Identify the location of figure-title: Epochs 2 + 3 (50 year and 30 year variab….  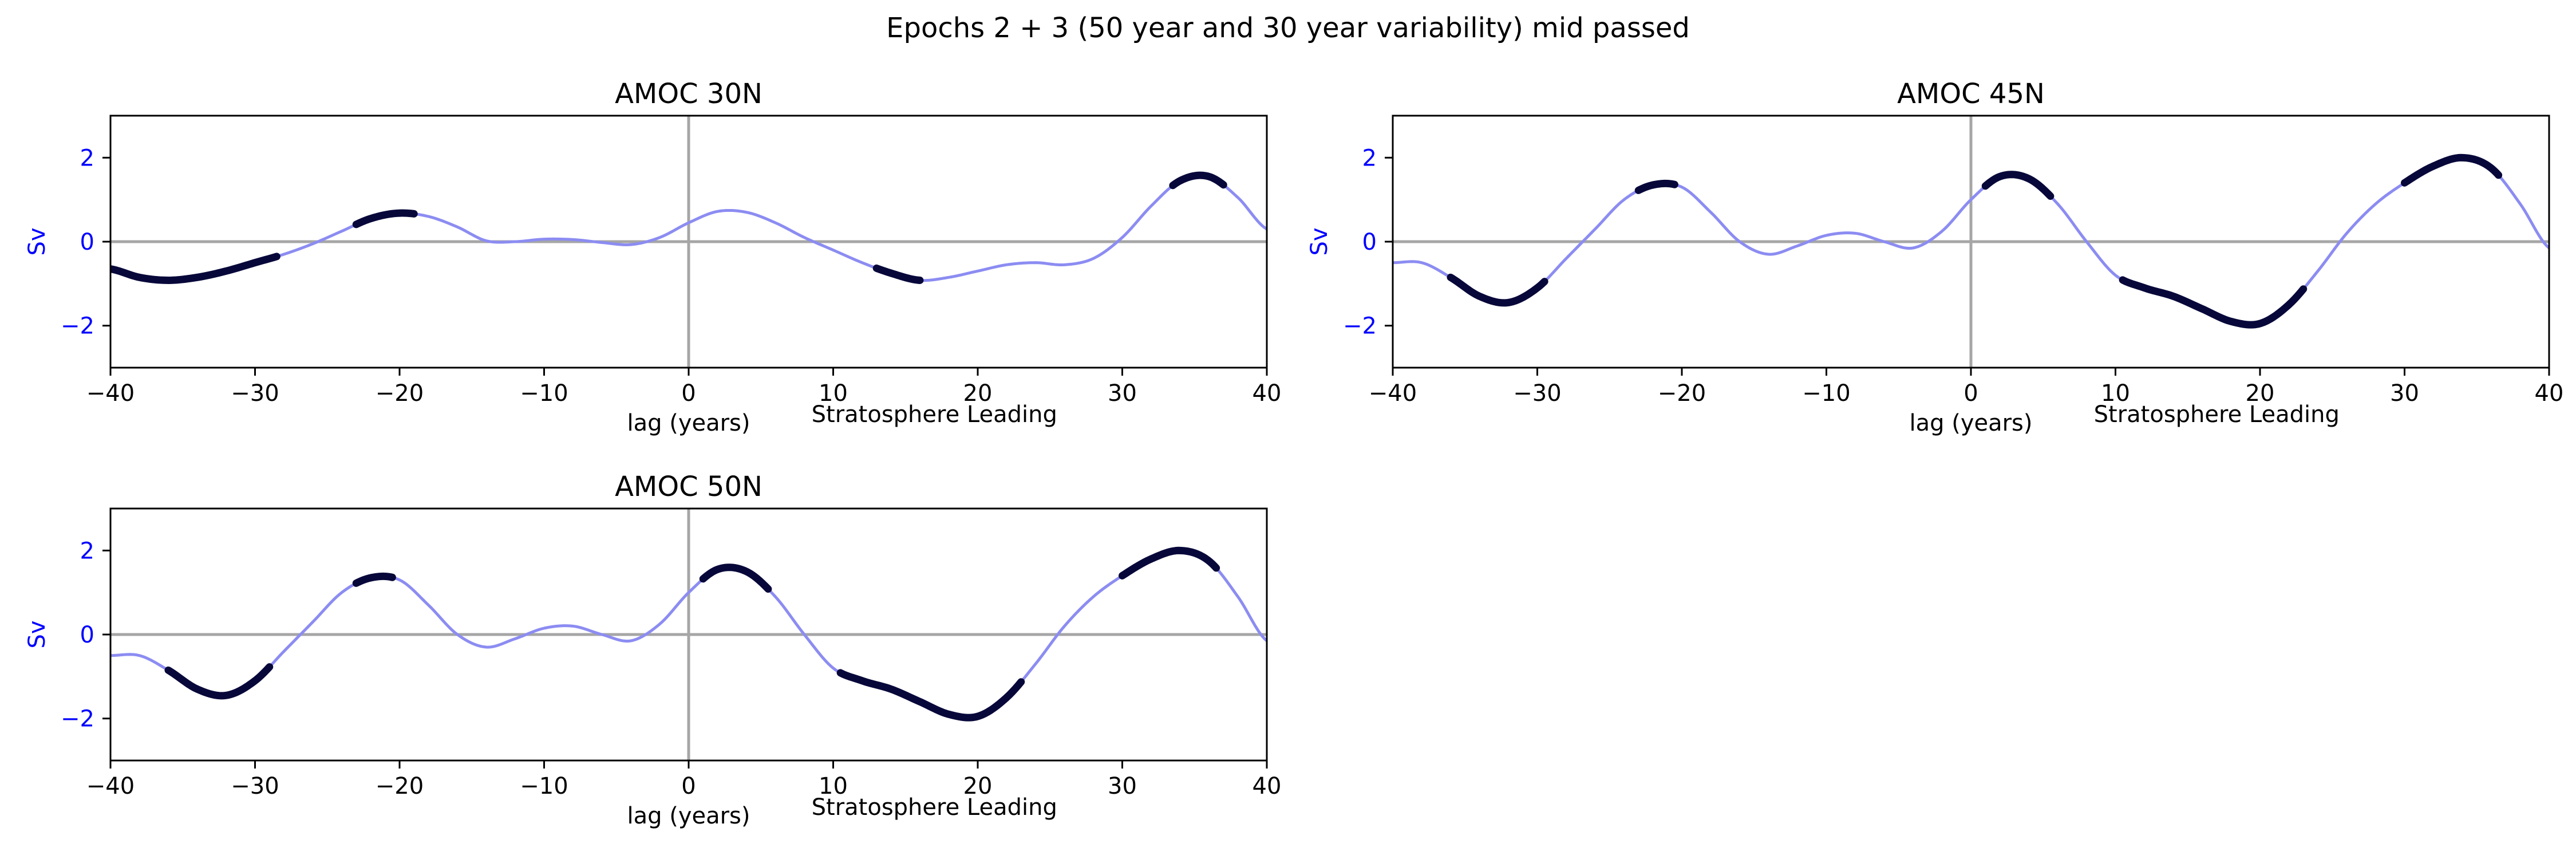
(1288, 28).